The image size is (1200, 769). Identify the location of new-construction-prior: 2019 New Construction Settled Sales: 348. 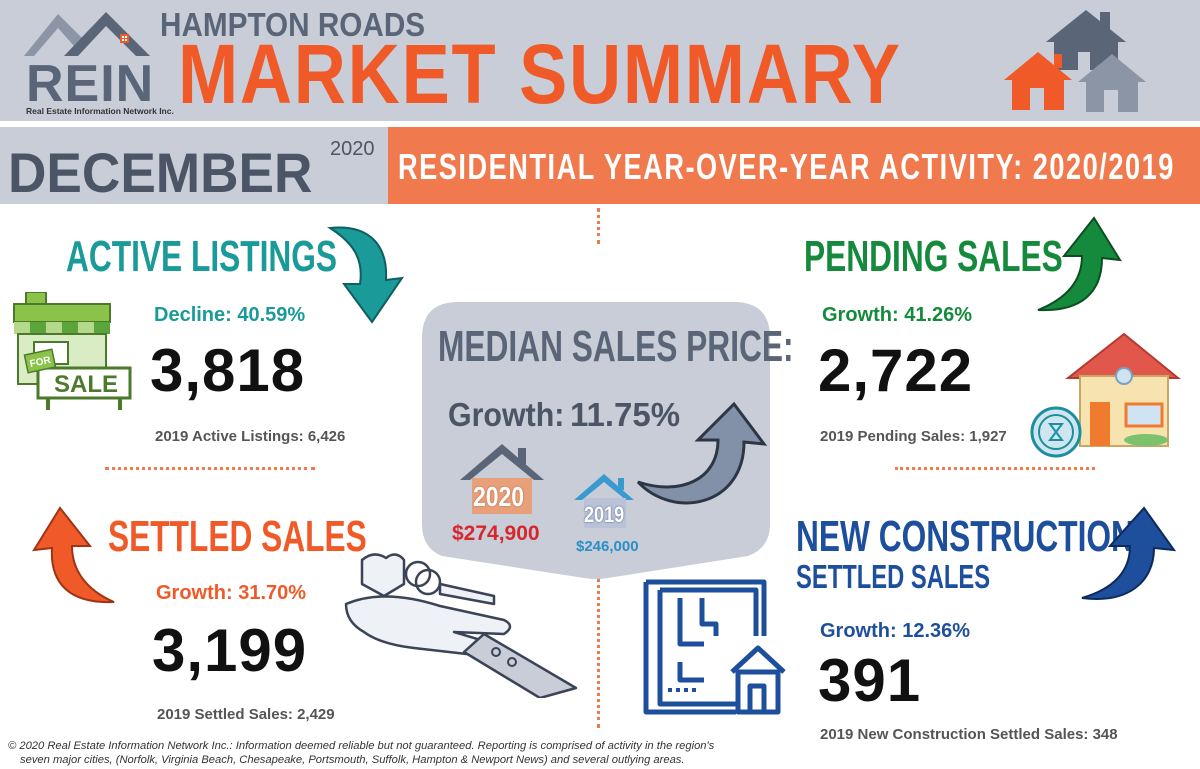
(969, 734).